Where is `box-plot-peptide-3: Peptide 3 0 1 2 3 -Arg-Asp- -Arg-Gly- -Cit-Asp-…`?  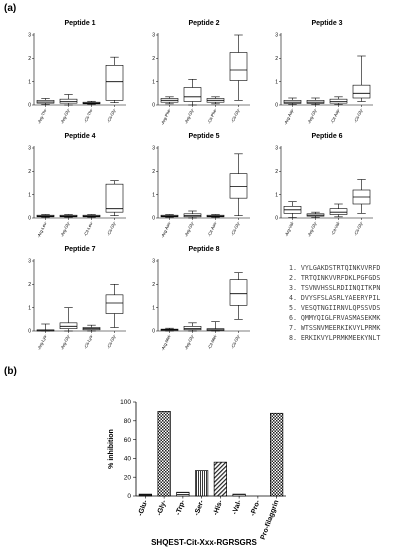
box-plot-peptide-3: Peptide 3 0 1 2 3 -Arg-Asp- -Arg-Gly- -Cit-Asp-… is located at coordinates (324, 73).